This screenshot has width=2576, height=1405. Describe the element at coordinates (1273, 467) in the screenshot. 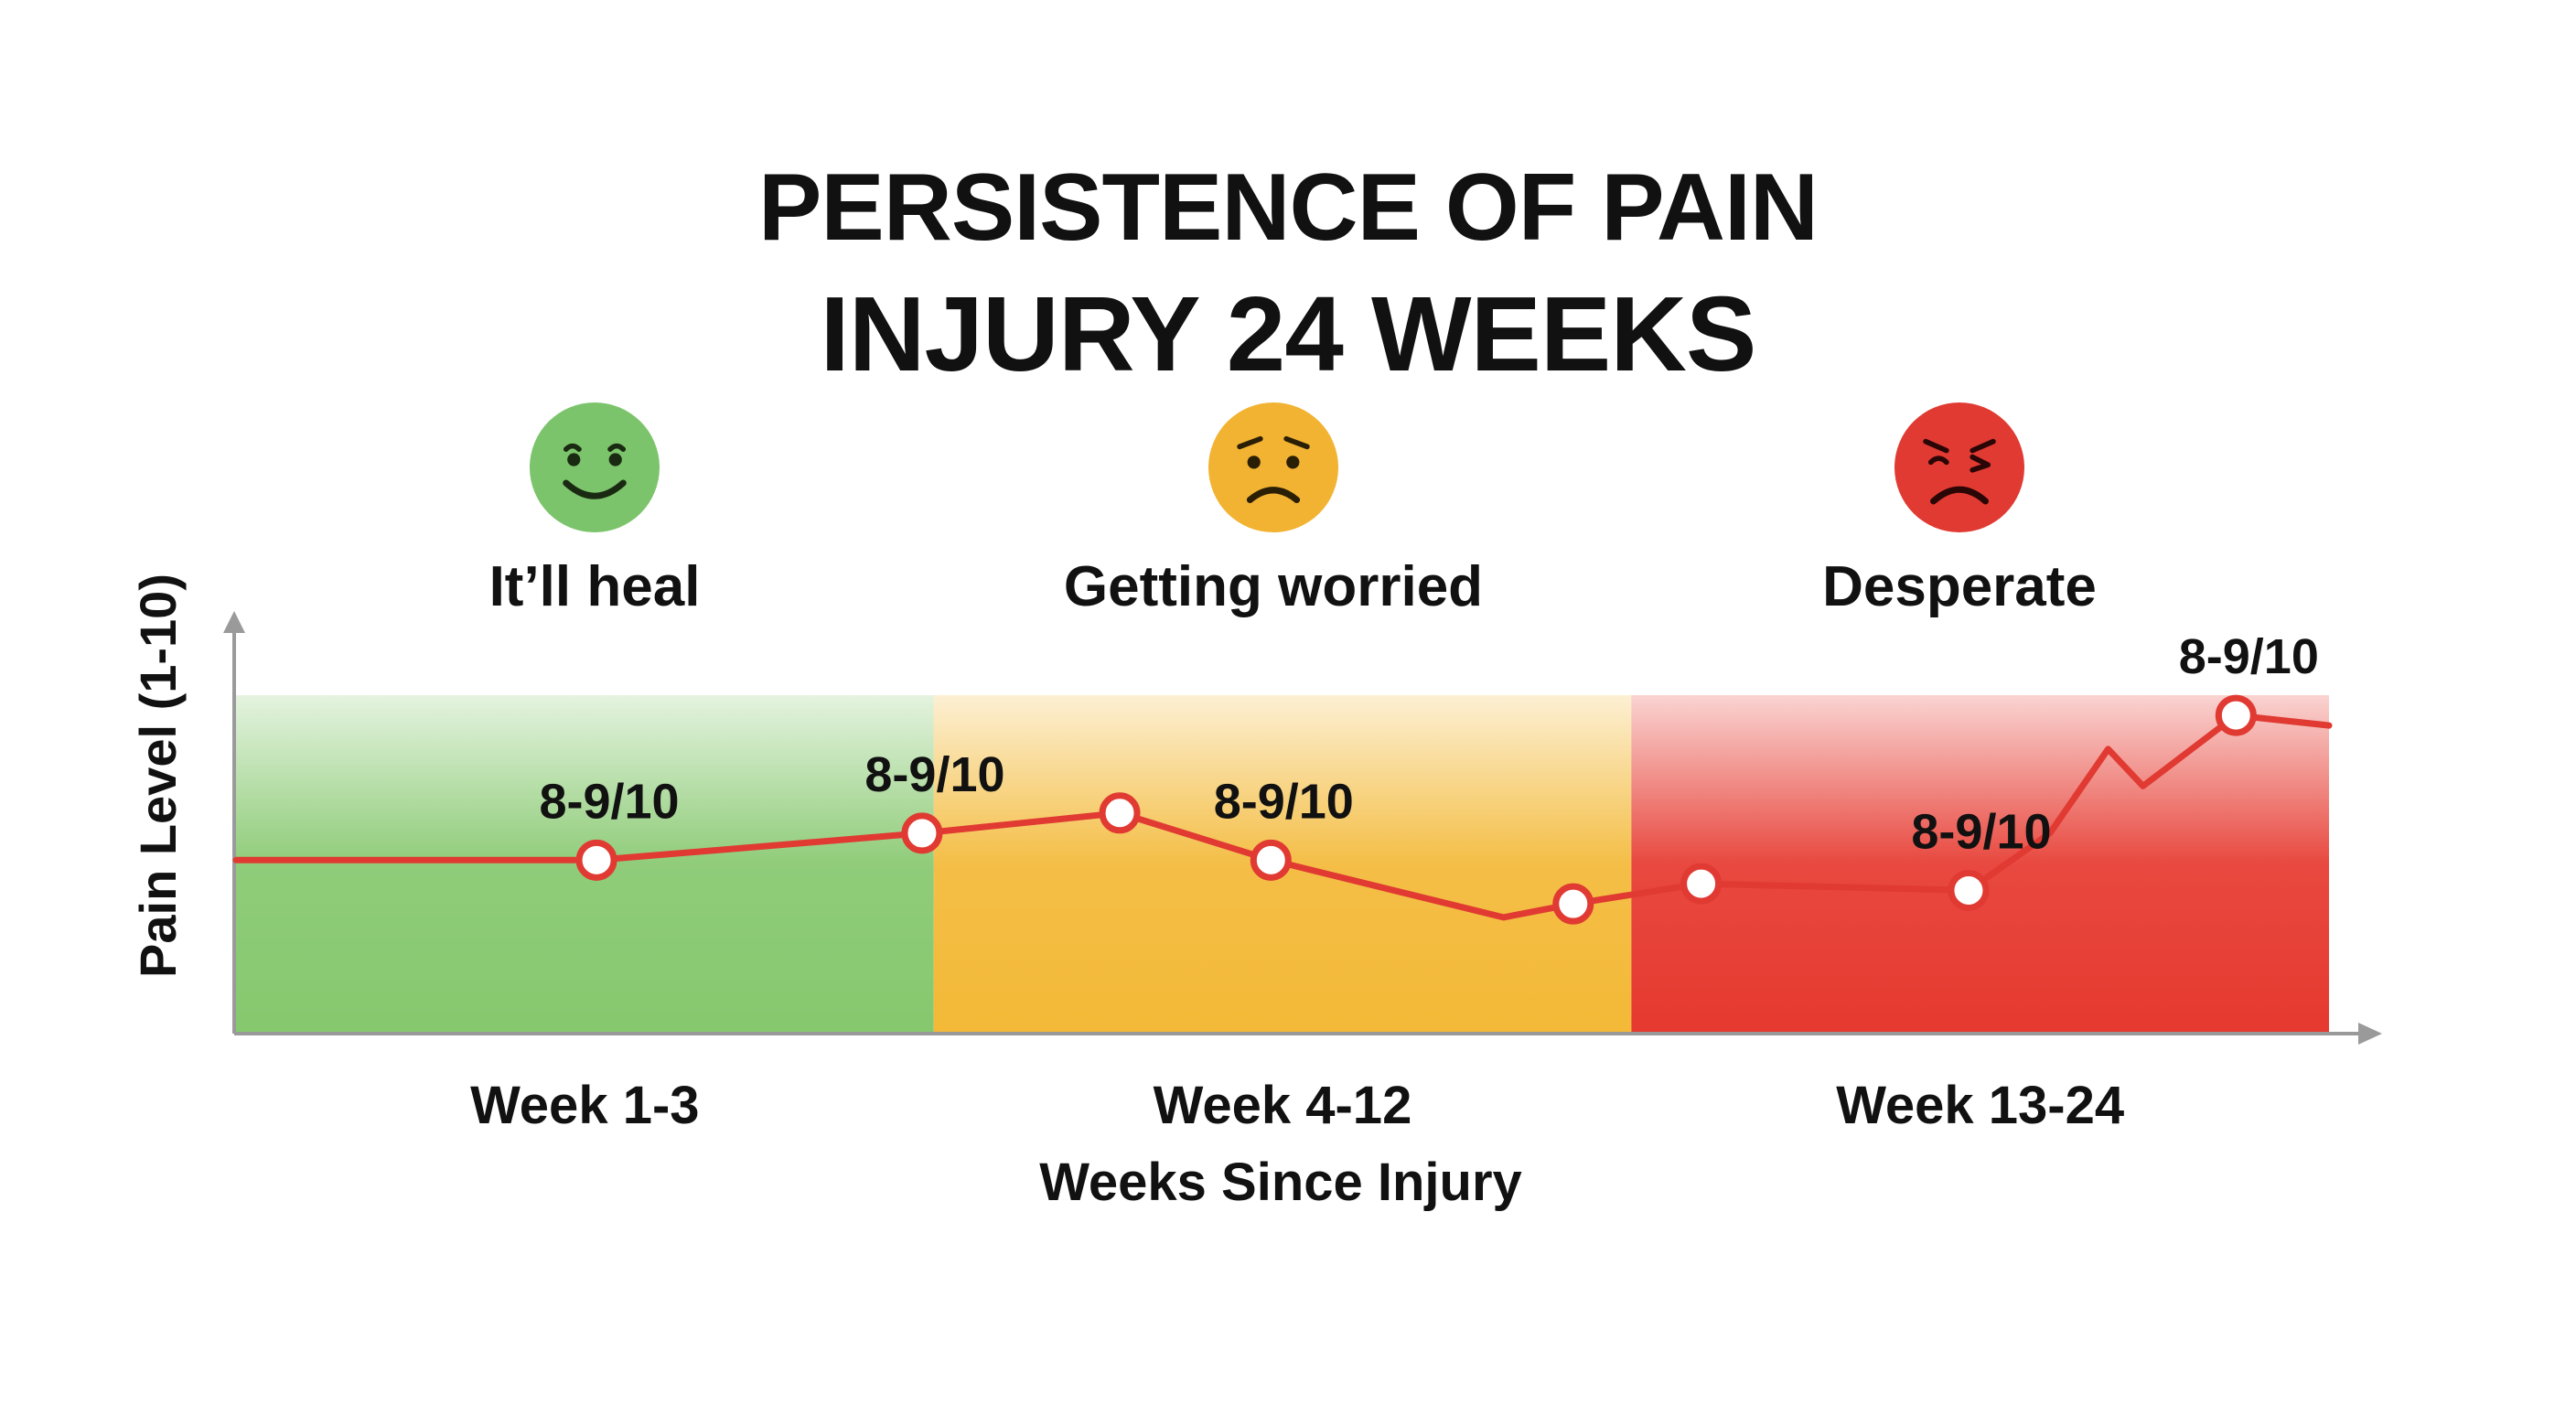

I see `worried-face-icon` at that location.